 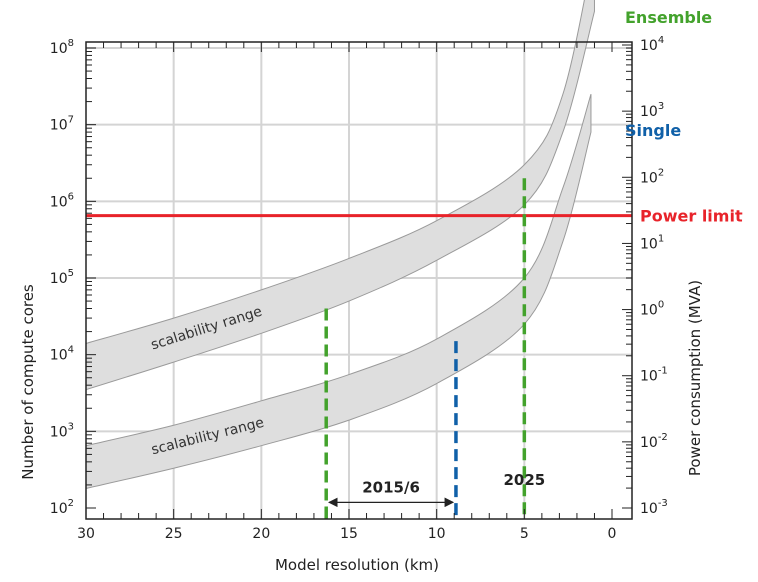 What do you see at coordinates (349, 534) in the screenshot?
I see `x-tick-label: 15` at bounding box center [349, 534].